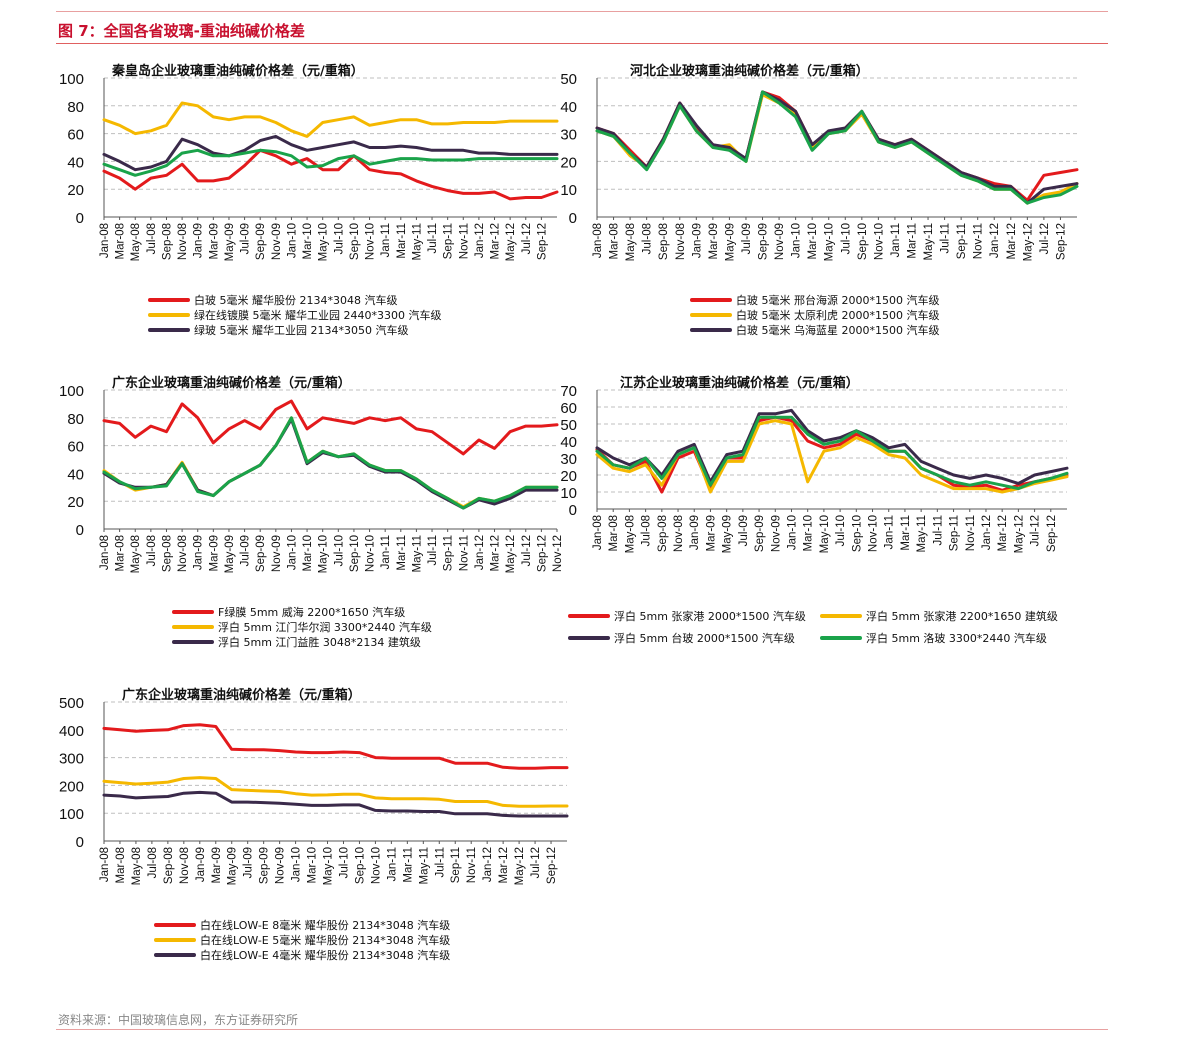 The image size is (1191, 1045). Describe the element at coordinates (261, 553) in the screenshot. I see `x-tick-label: Sep-09` at that location.